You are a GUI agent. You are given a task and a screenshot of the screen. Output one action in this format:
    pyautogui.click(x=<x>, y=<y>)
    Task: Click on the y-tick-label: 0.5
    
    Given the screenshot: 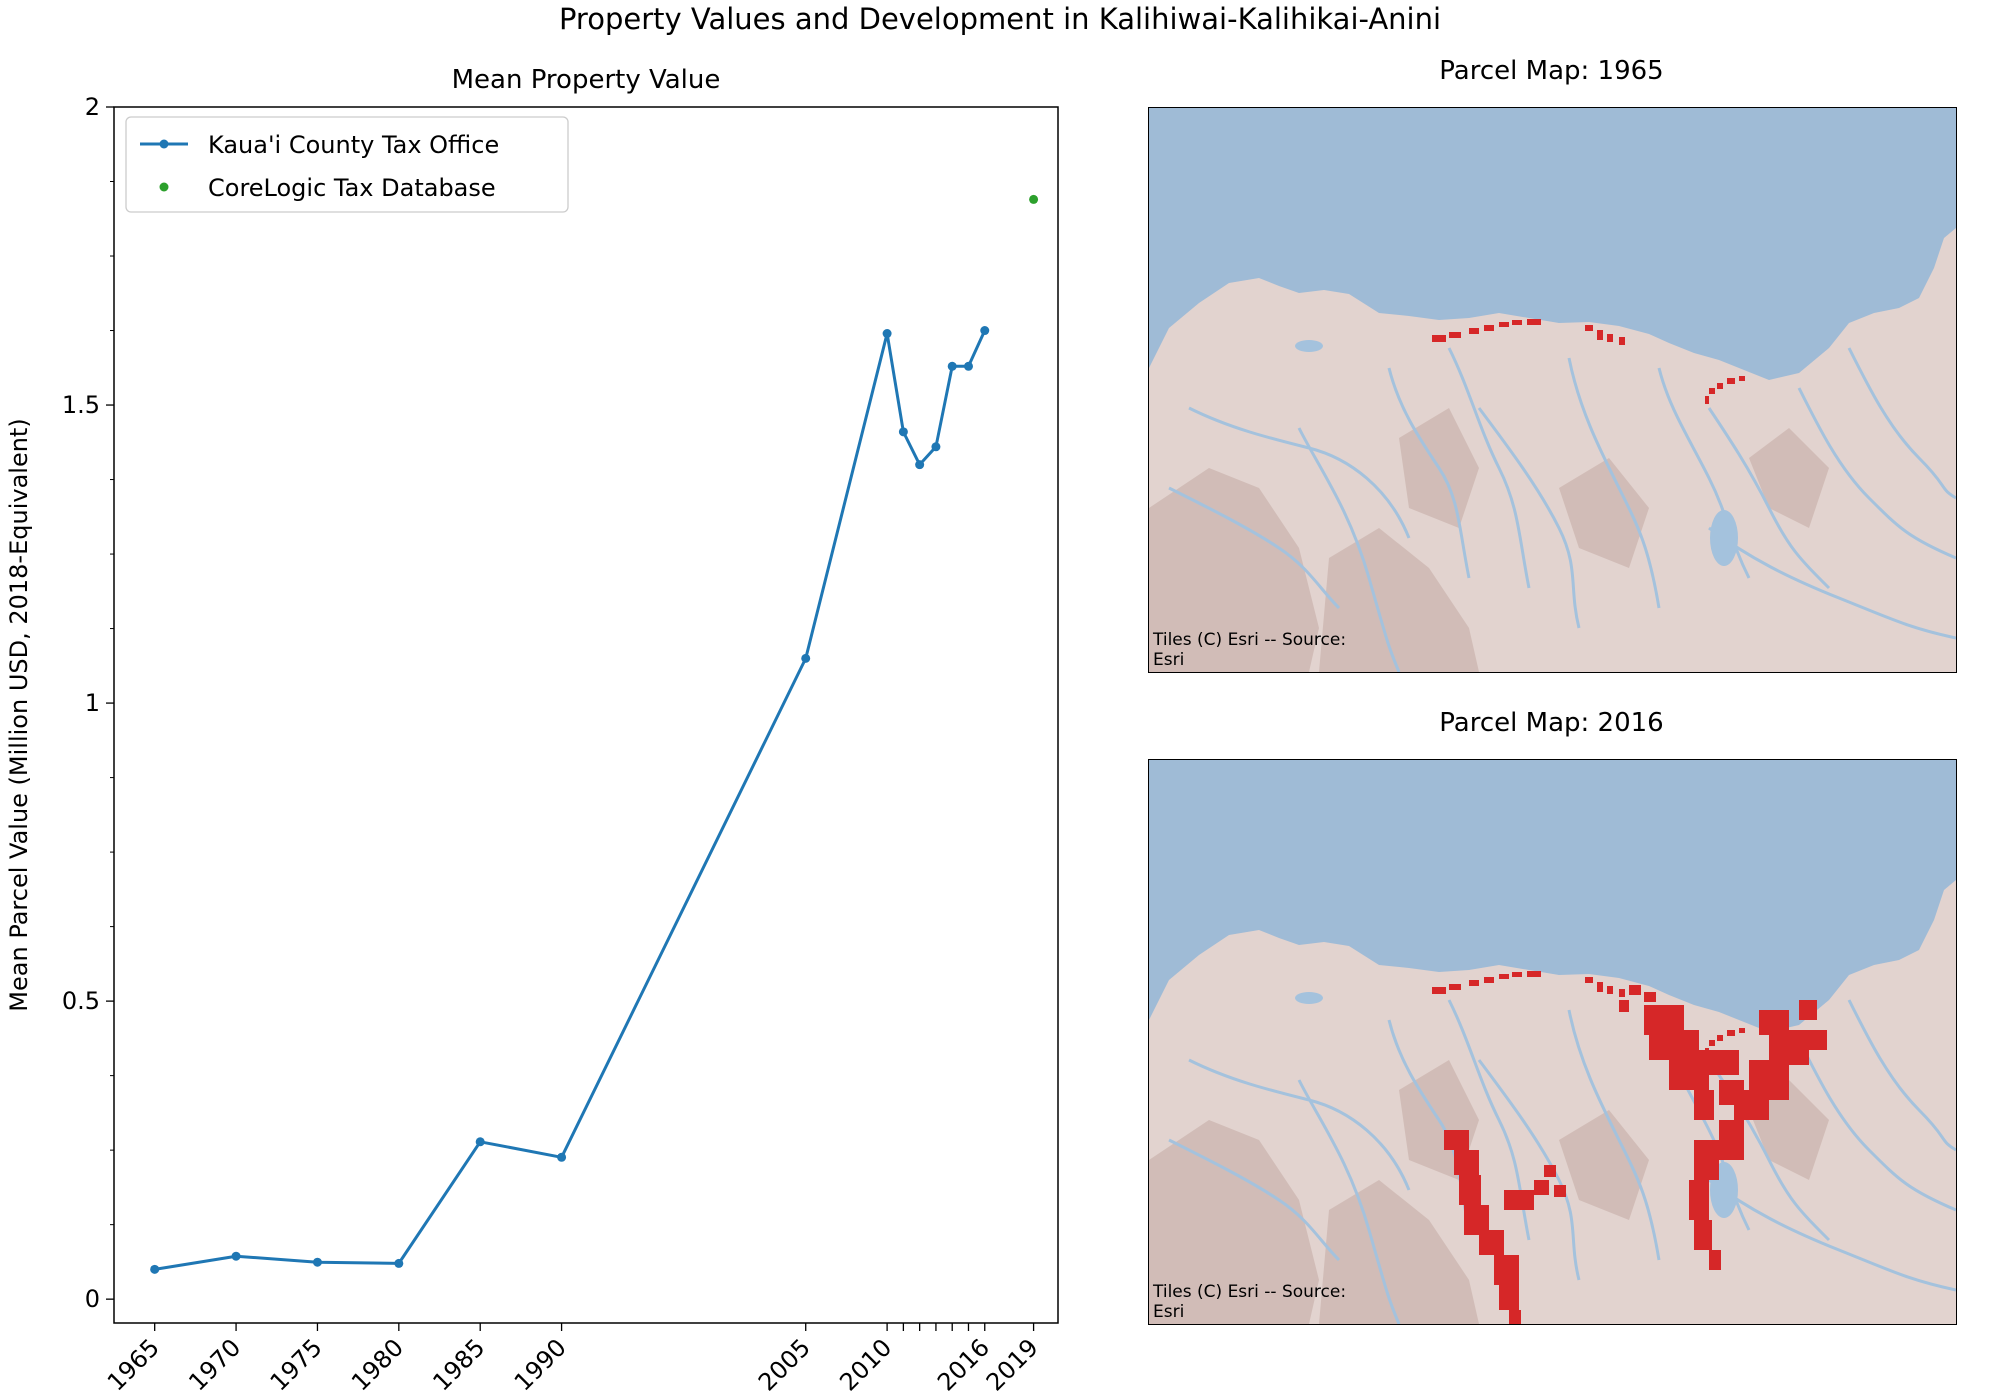 What is the action you would take?
    pyautogui.click(x=81, y=1001)
    